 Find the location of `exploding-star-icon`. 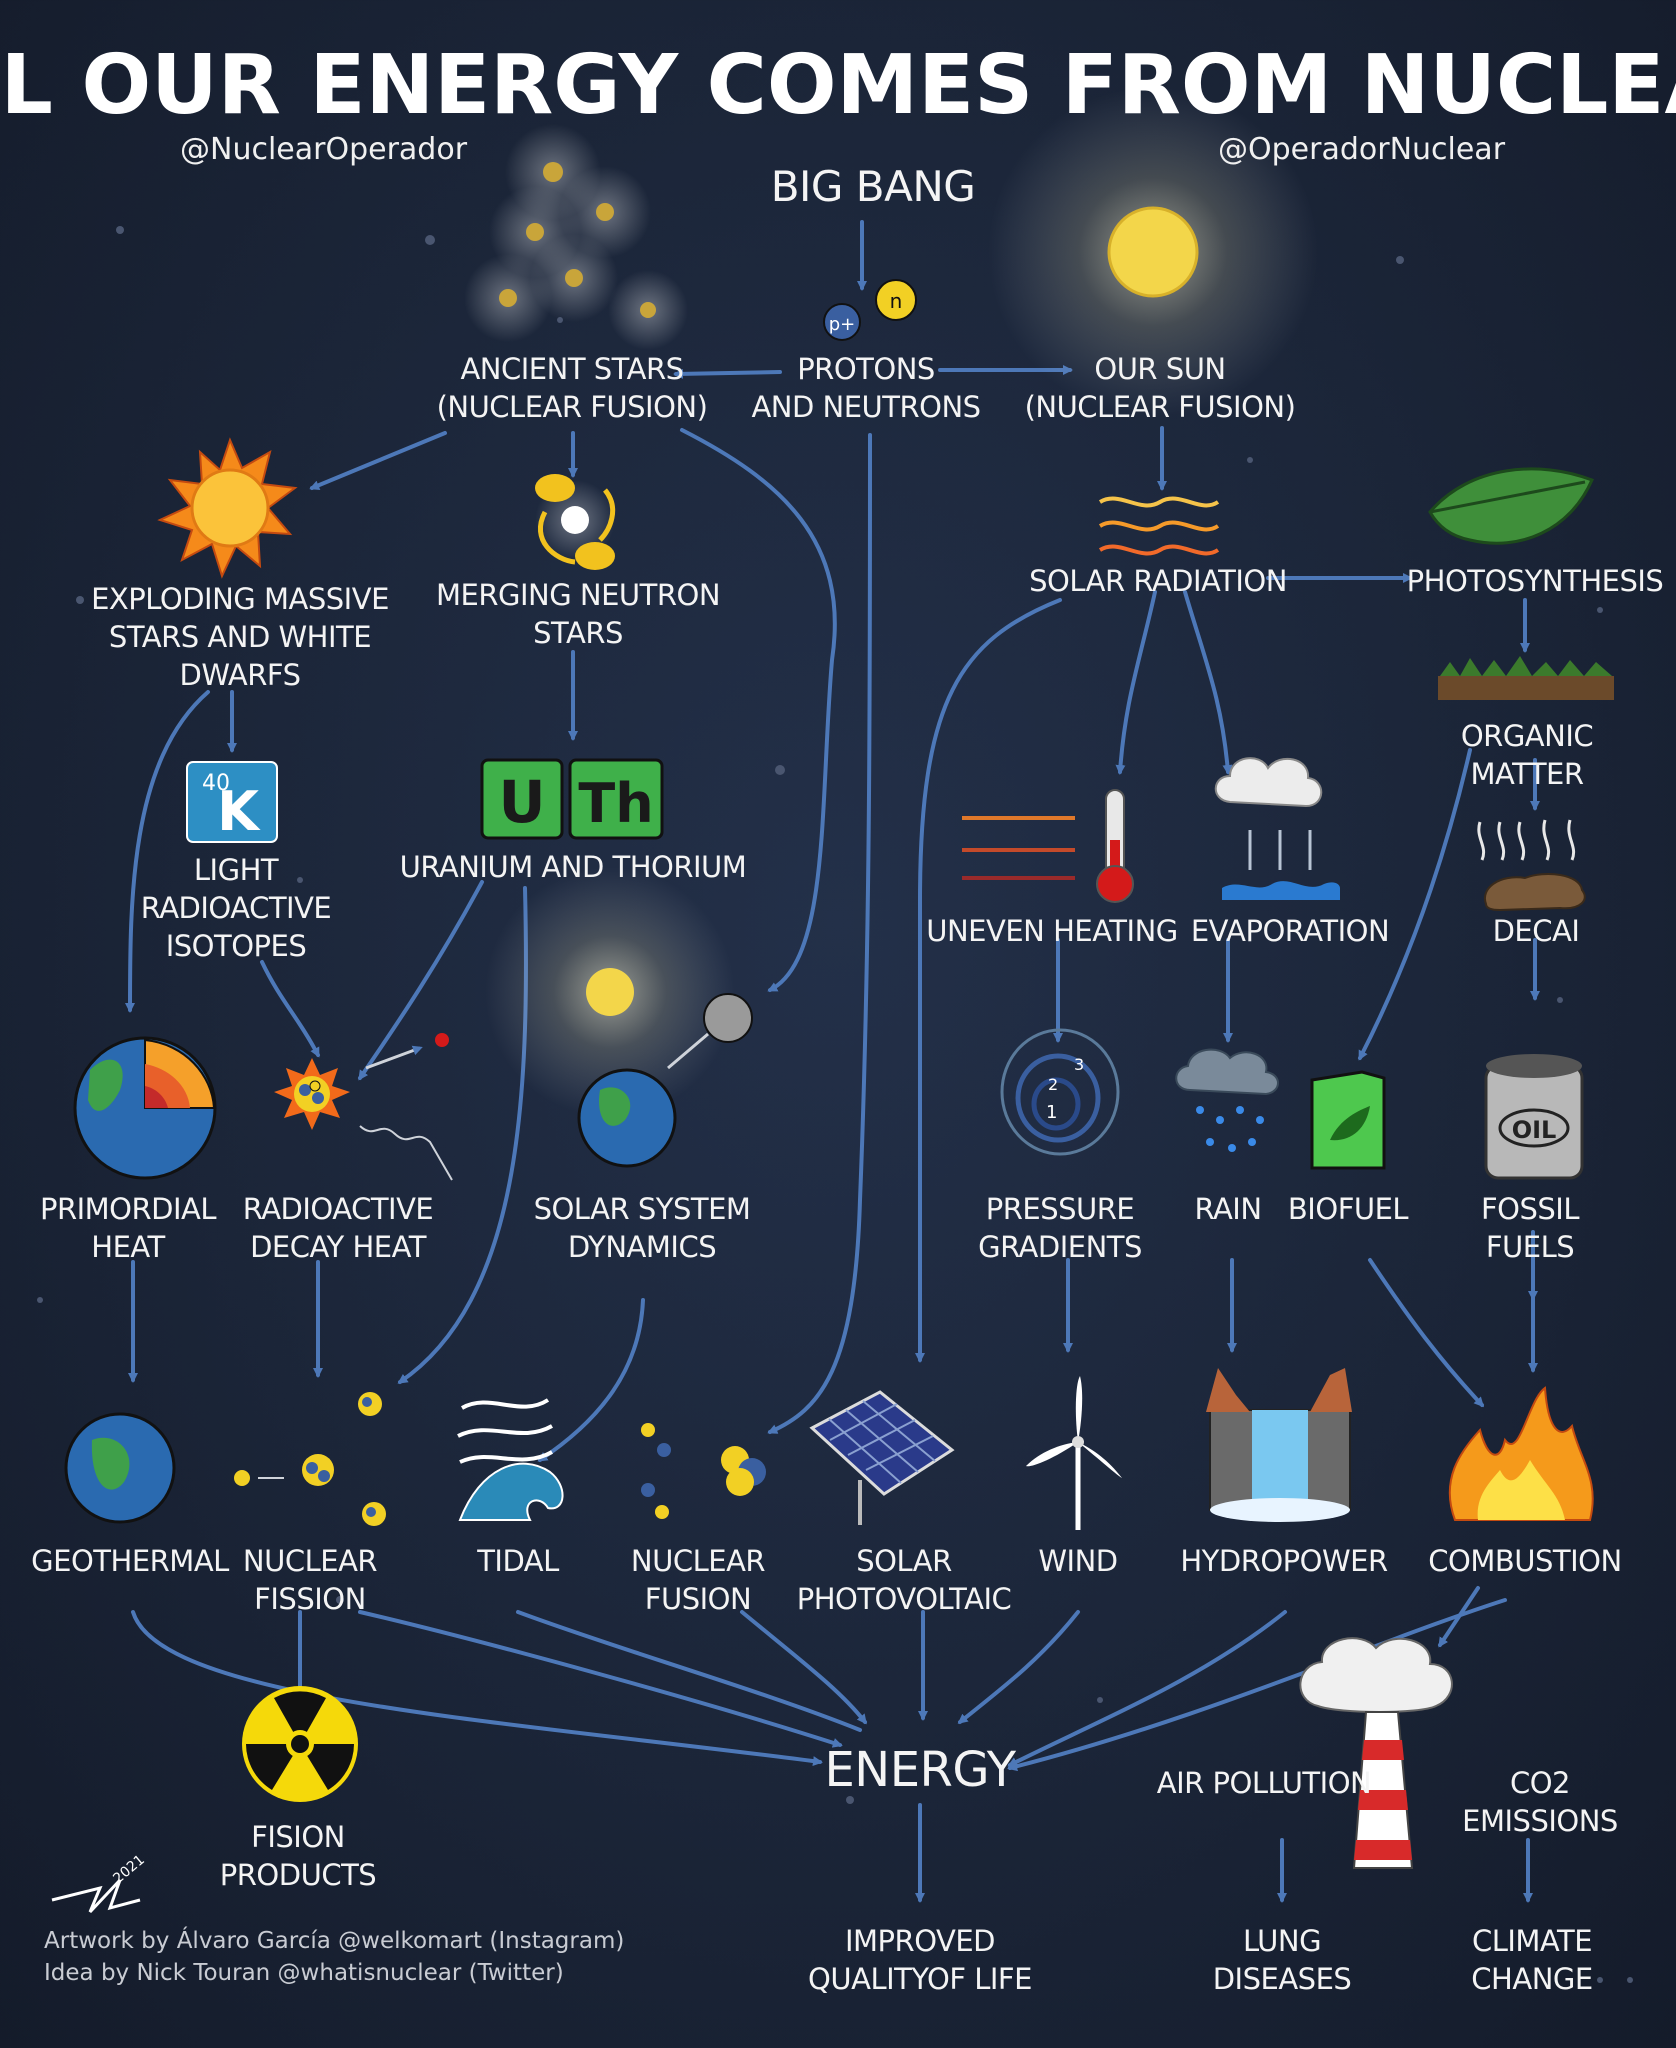

exploding-star-icon is located at coordinates (227, 508).